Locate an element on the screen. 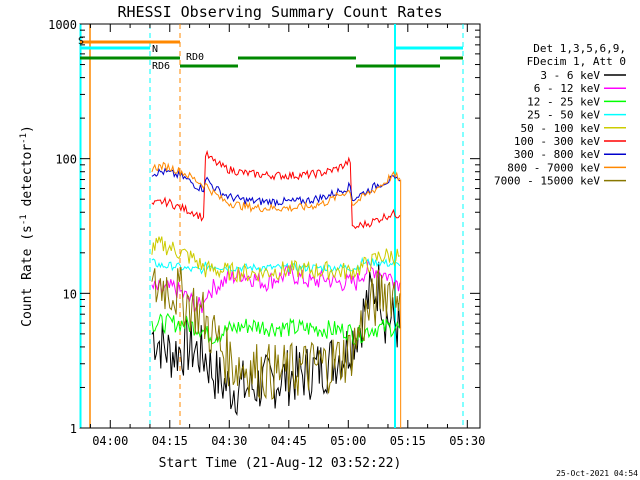  x-tick-label: 04:00 is located at coordinates (110, 441).